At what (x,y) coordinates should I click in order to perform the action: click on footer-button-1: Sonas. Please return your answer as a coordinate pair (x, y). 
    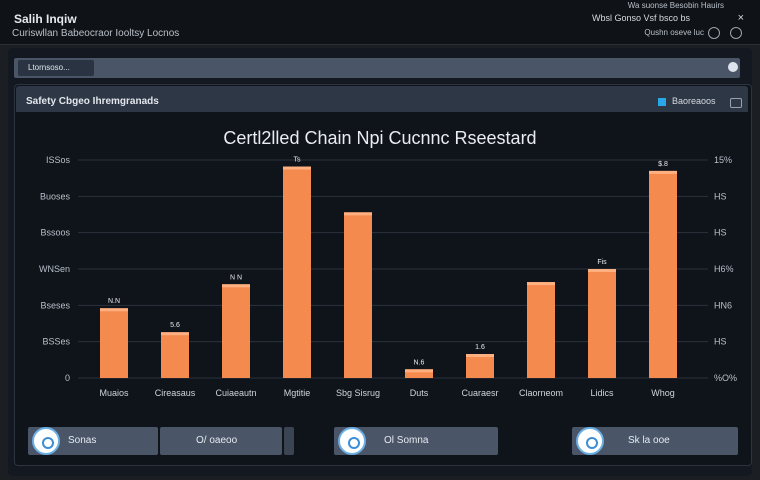
    Looking at the image, I should click on (93, 441).